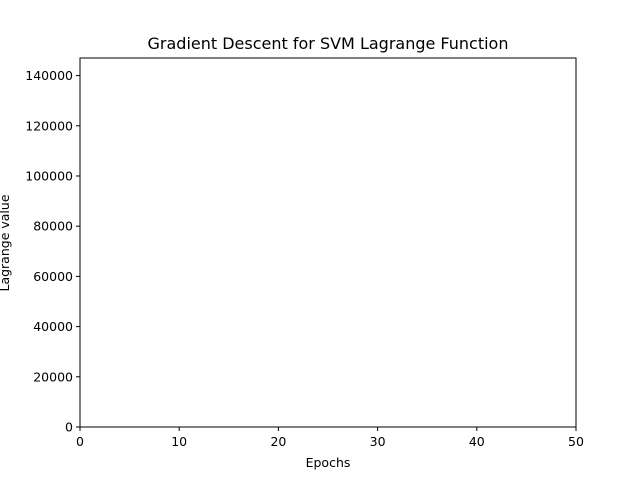  I want to click on x-tick-label: 30, so click(378, 441).